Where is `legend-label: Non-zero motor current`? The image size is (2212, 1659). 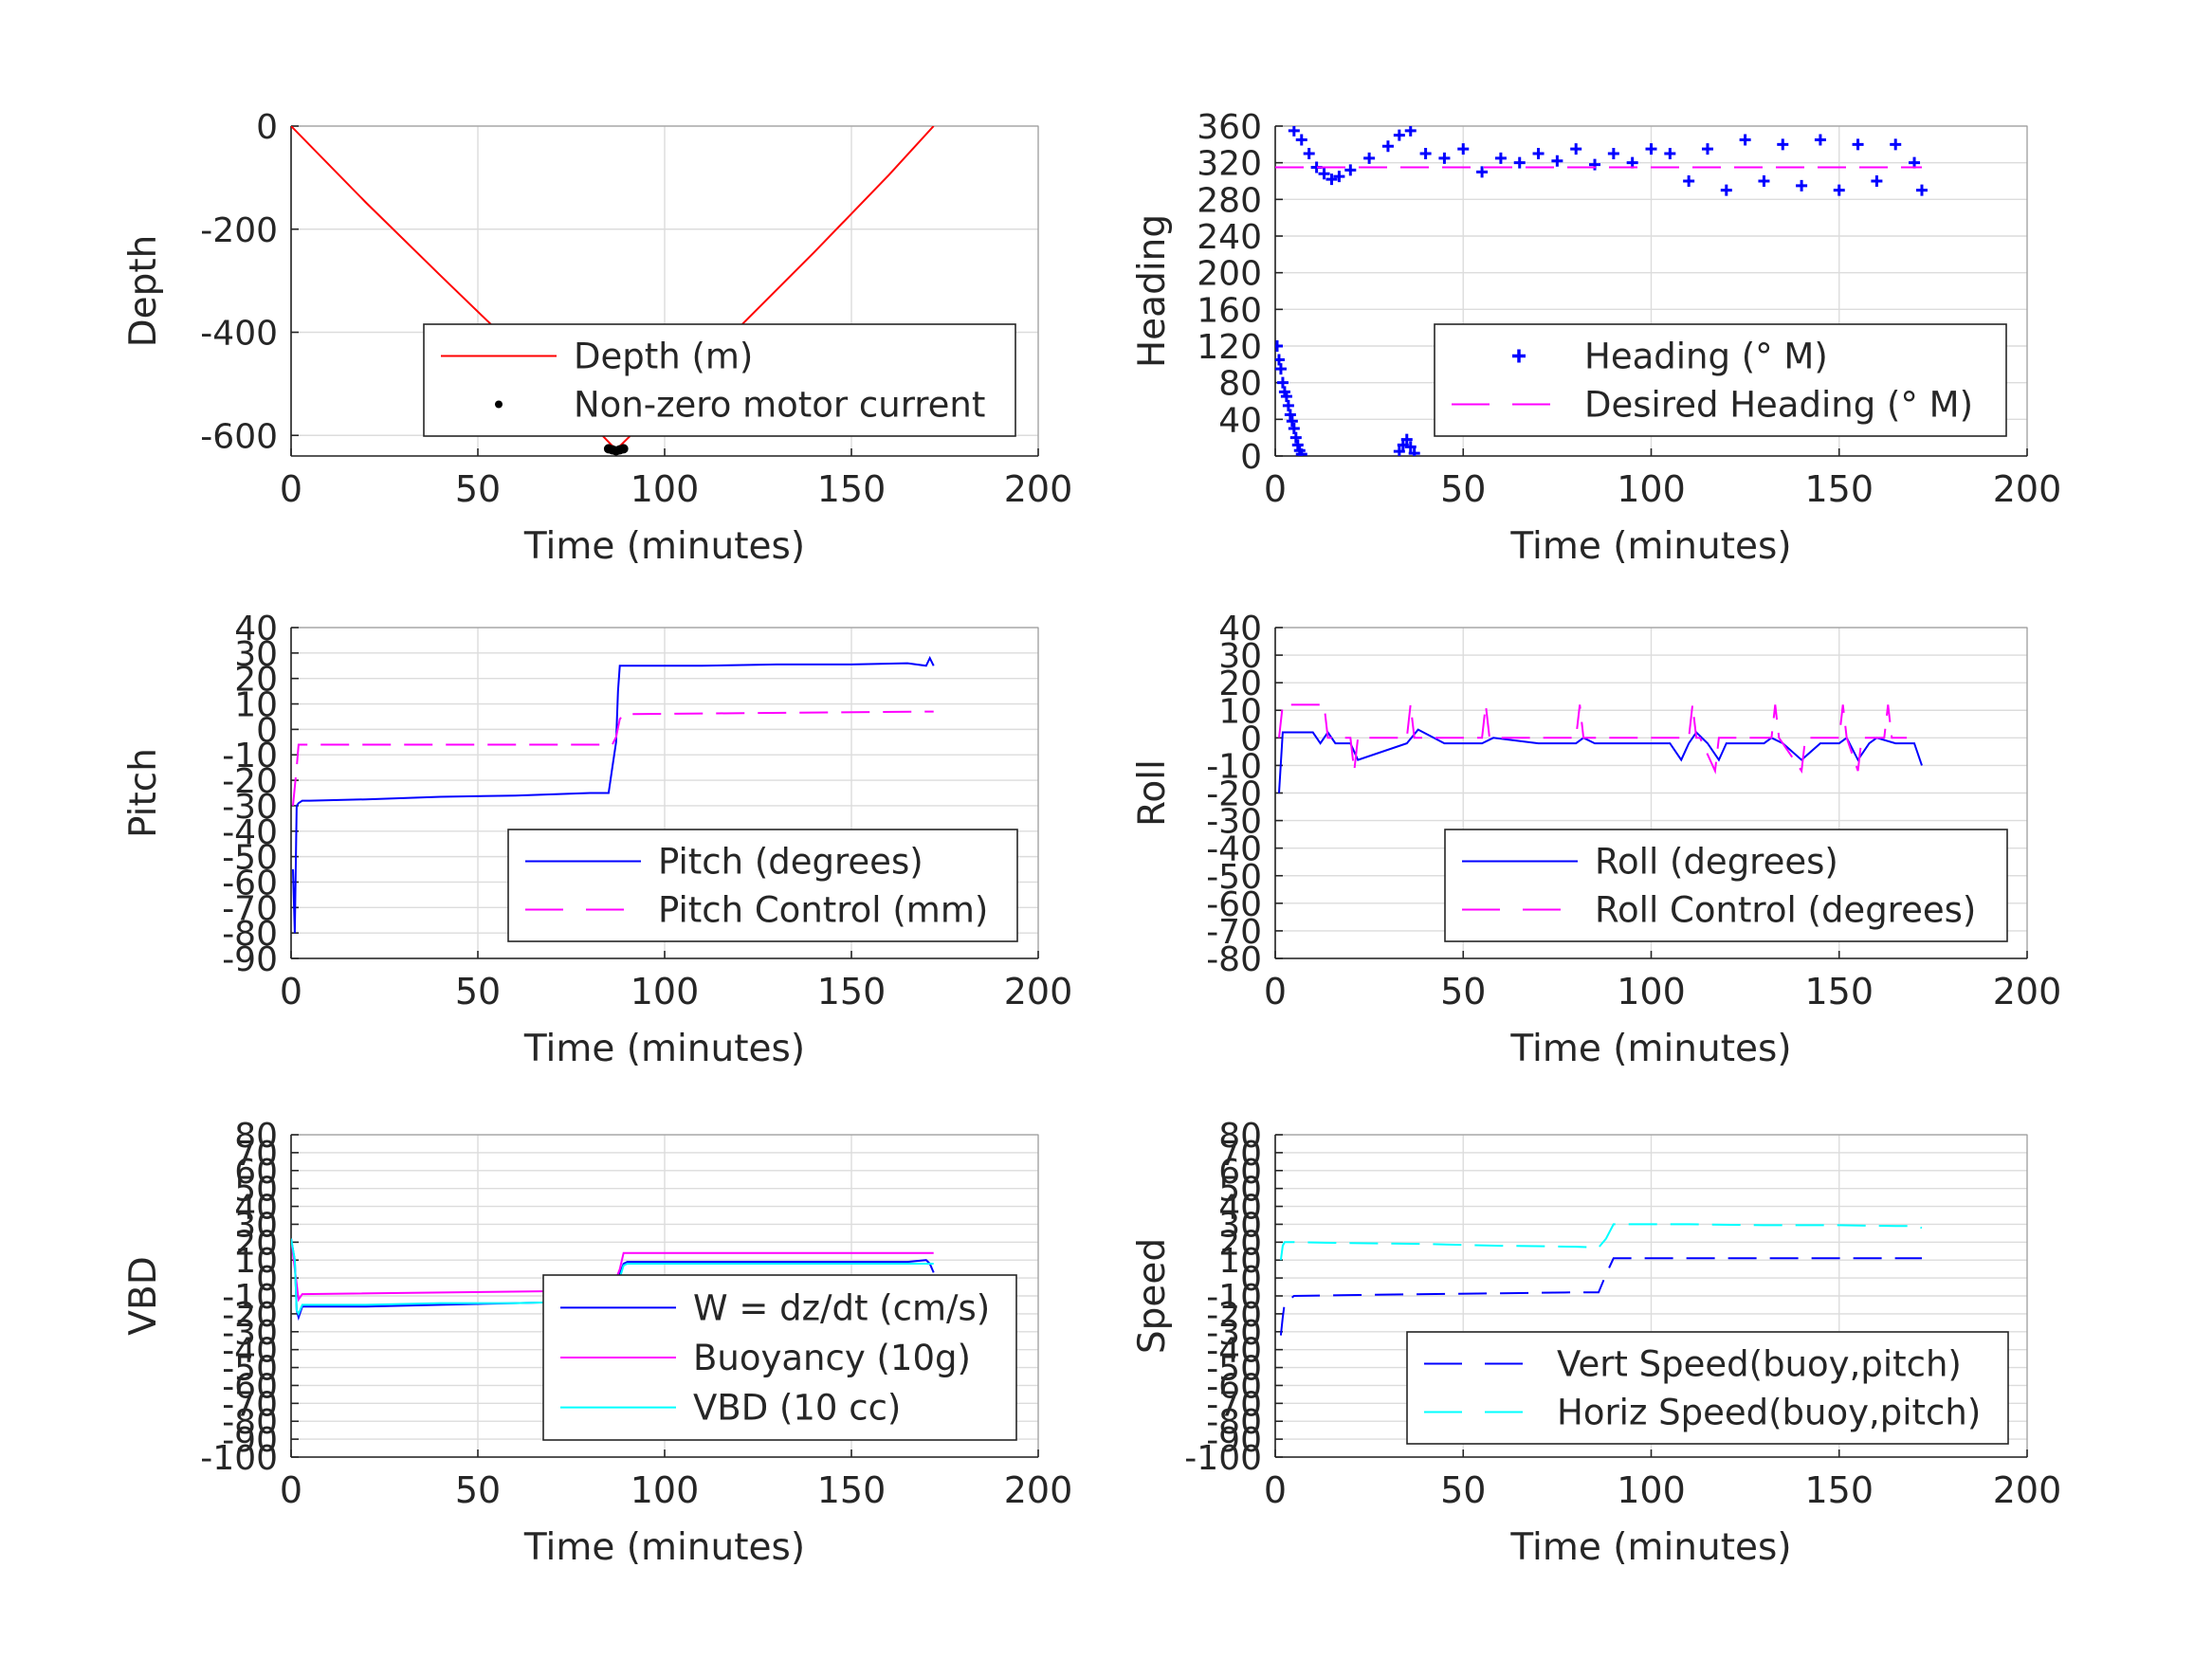
legend-label: Non-zero motor current is located at coordinates (779, 405).